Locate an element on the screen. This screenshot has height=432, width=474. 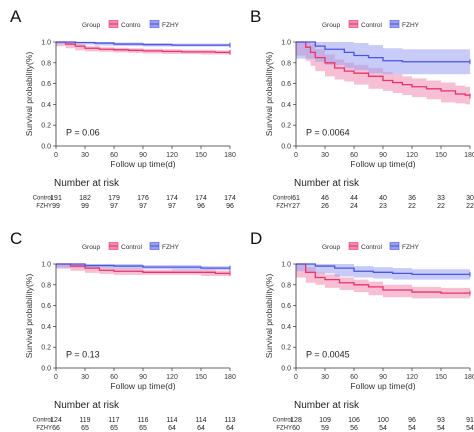
survival-curve-fzhy is located at coordinates (383, 269).